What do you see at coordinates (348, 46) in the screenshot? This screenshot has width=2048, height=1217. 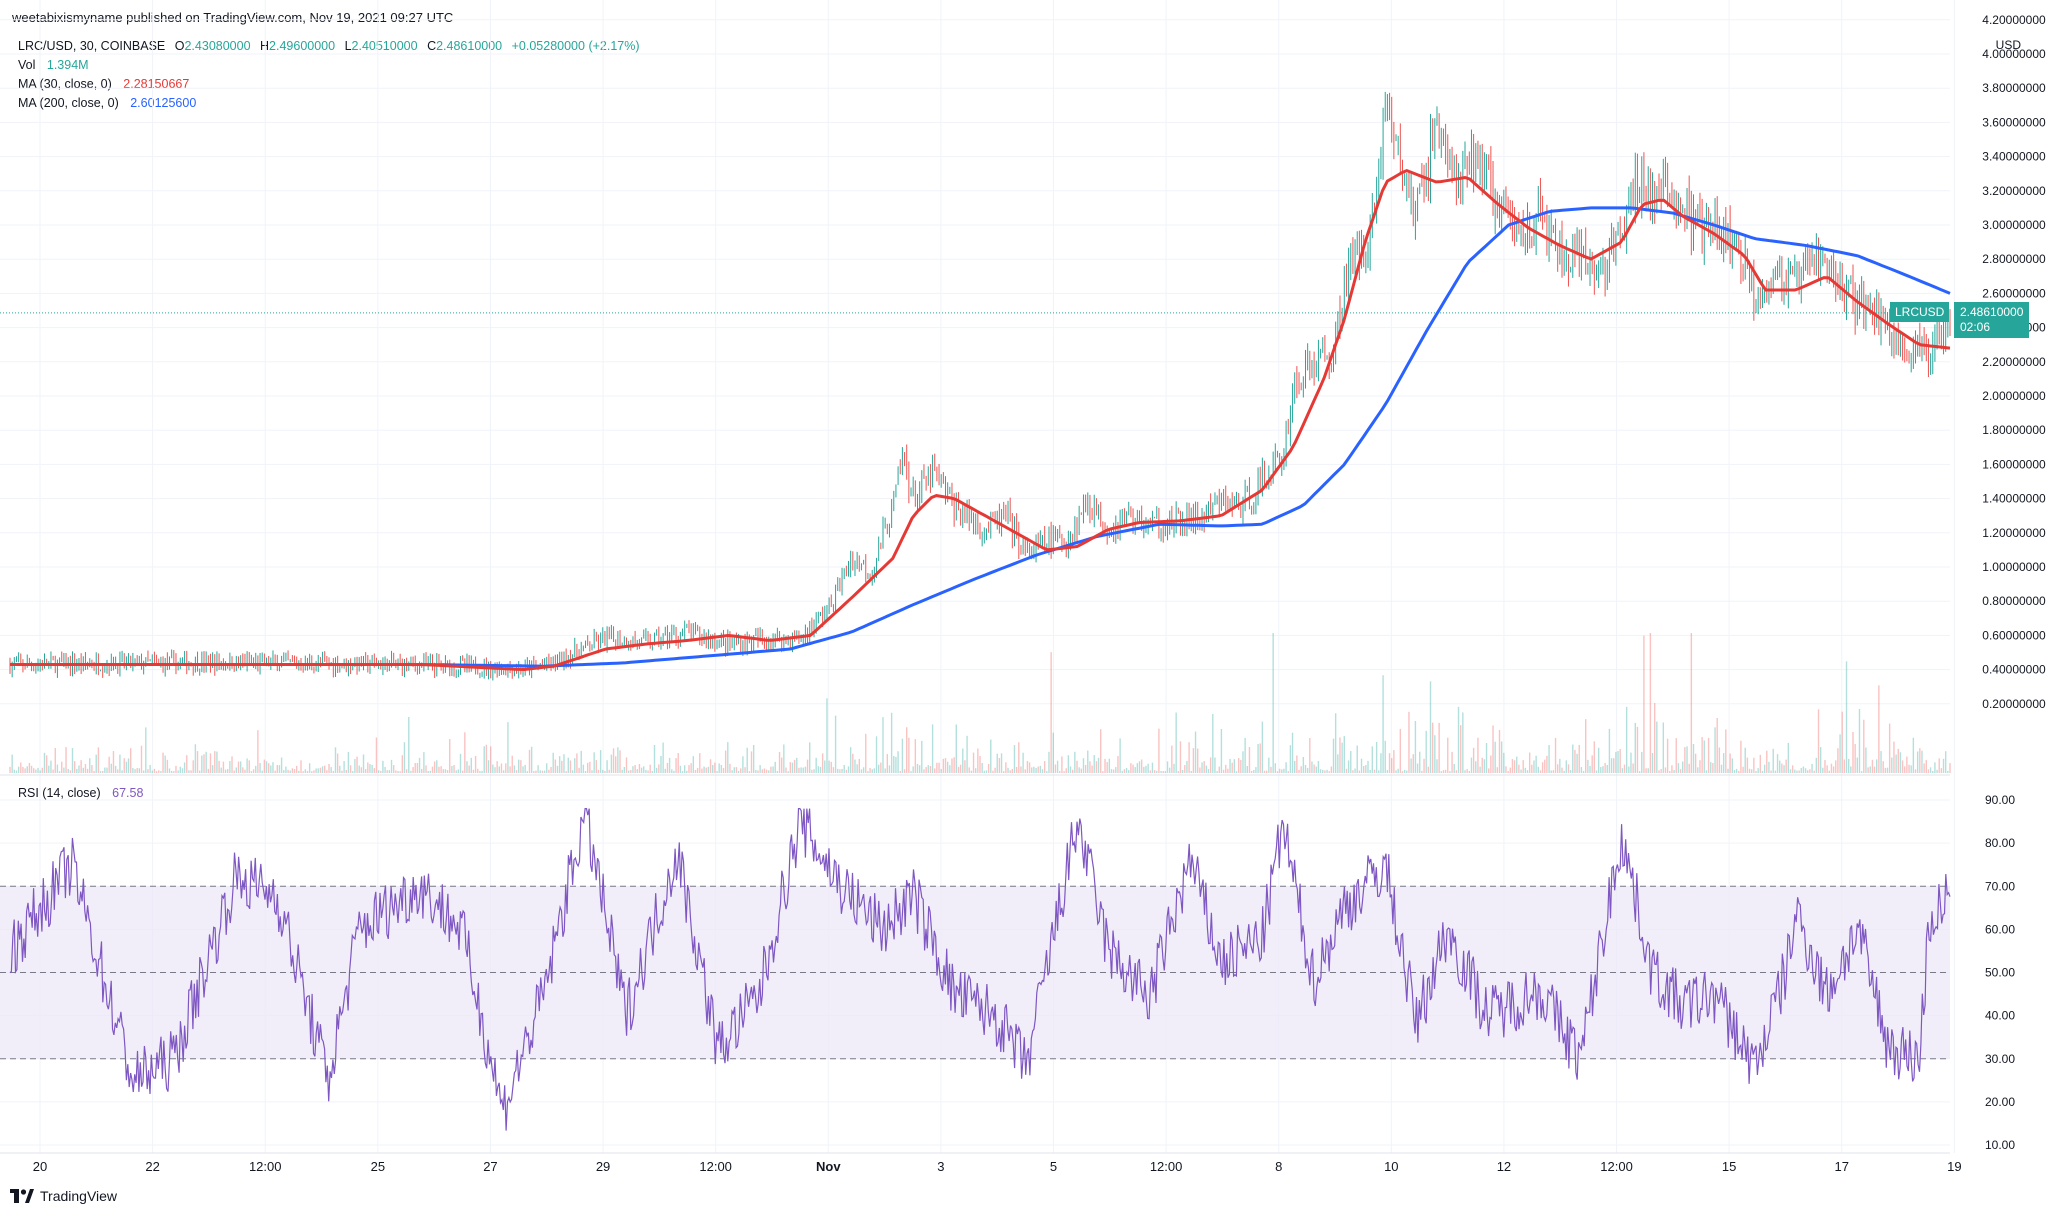 I see `low-label: L` at bounding box center [348, 46].